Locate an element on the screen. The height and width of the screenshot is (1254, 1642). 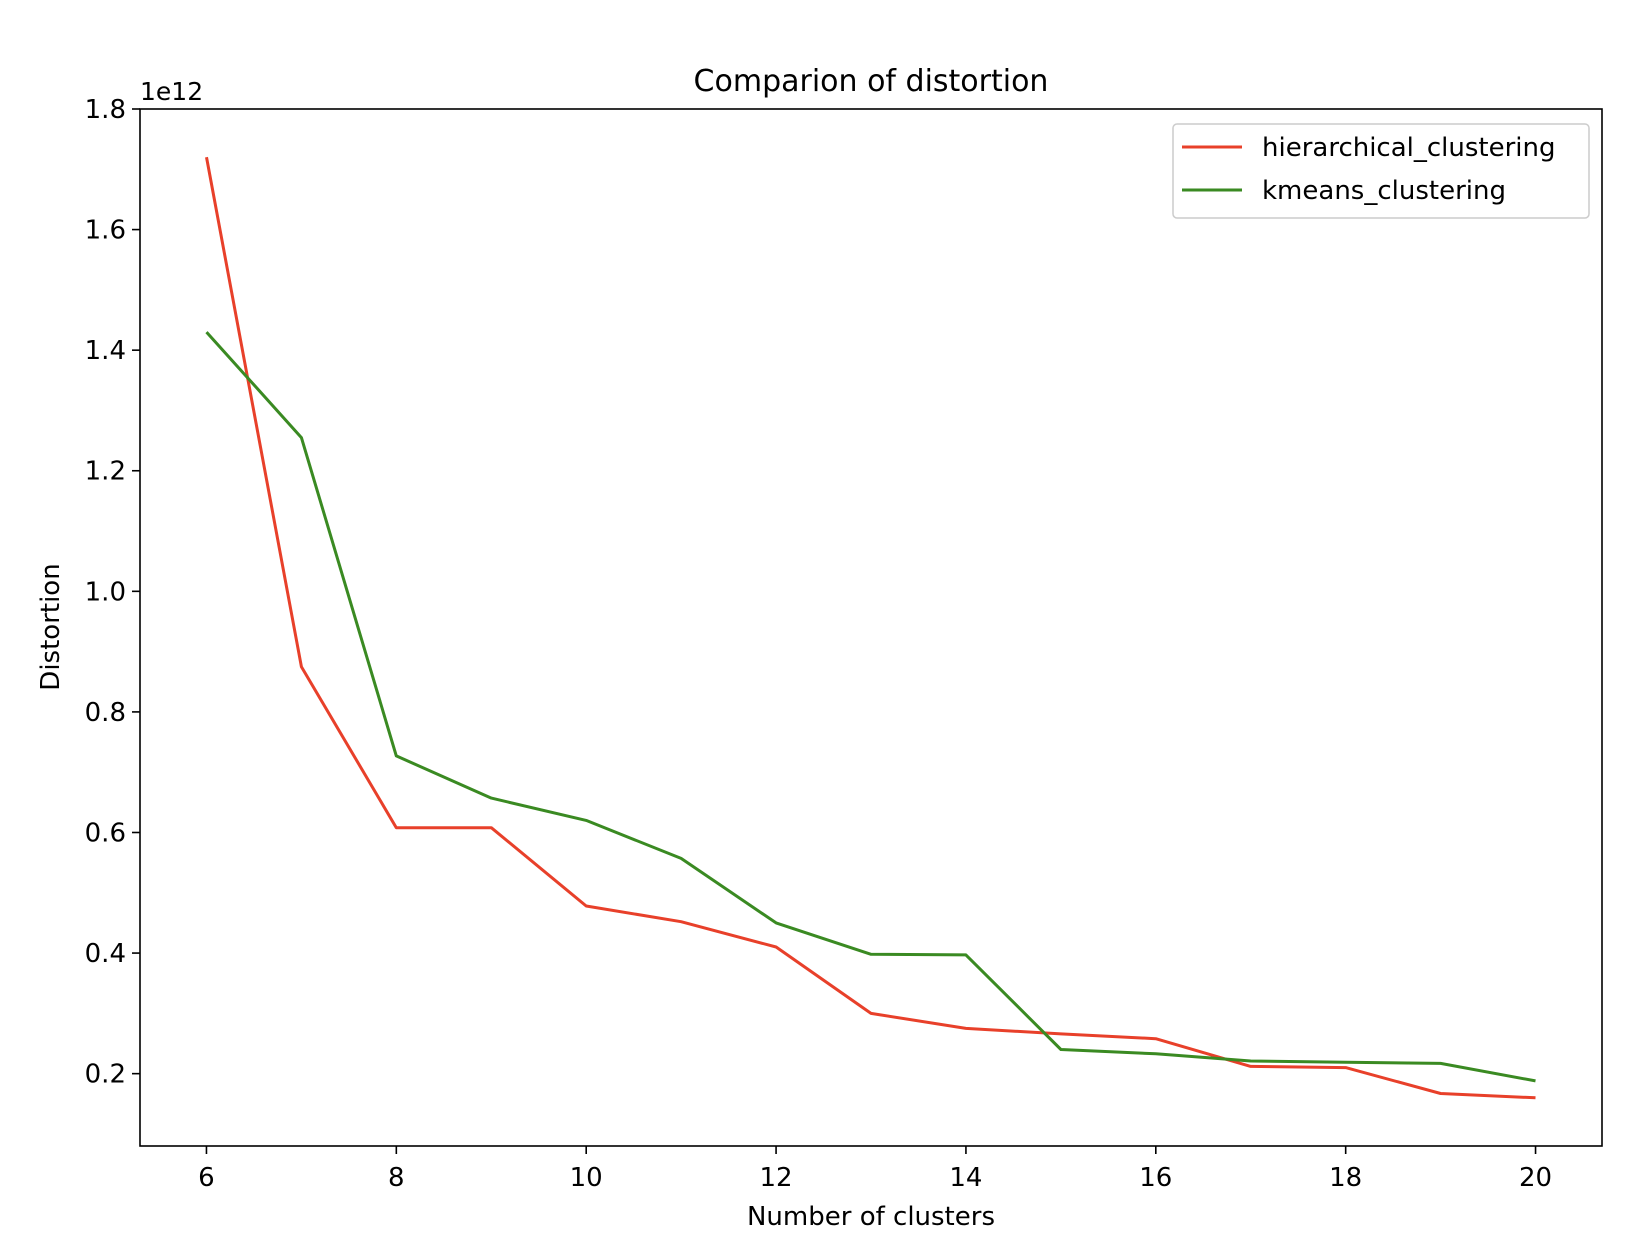
x-tick-label: 8 is located at coordinates (396, 1178).